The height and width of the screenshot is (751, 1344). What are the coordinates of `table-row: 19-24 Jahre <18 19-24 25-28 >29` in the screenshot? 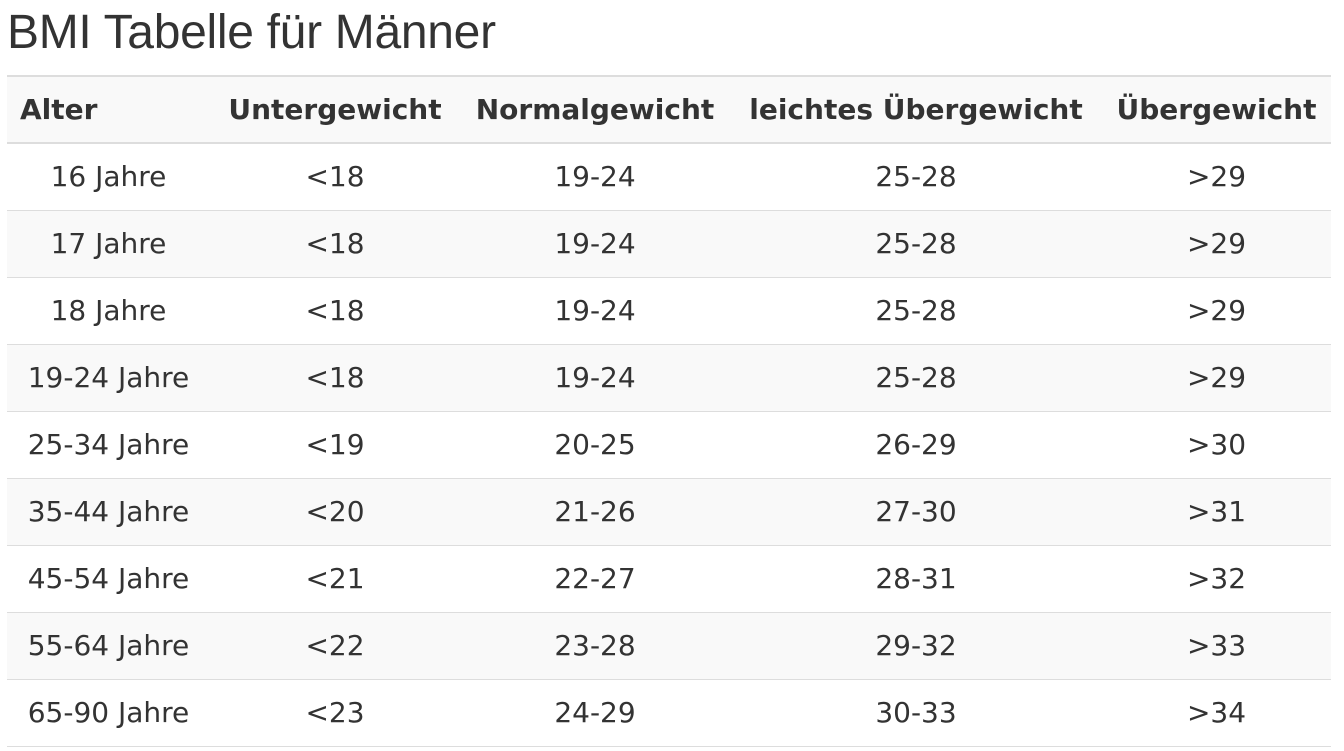 It's located at (669, 378).